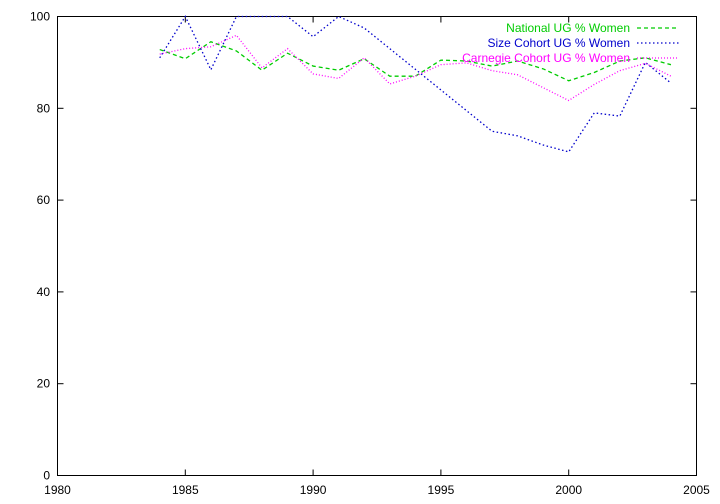 This screenshot has width=720, height=504. I want to click on legend-label-1: National UG % Women, so click(568, 28).